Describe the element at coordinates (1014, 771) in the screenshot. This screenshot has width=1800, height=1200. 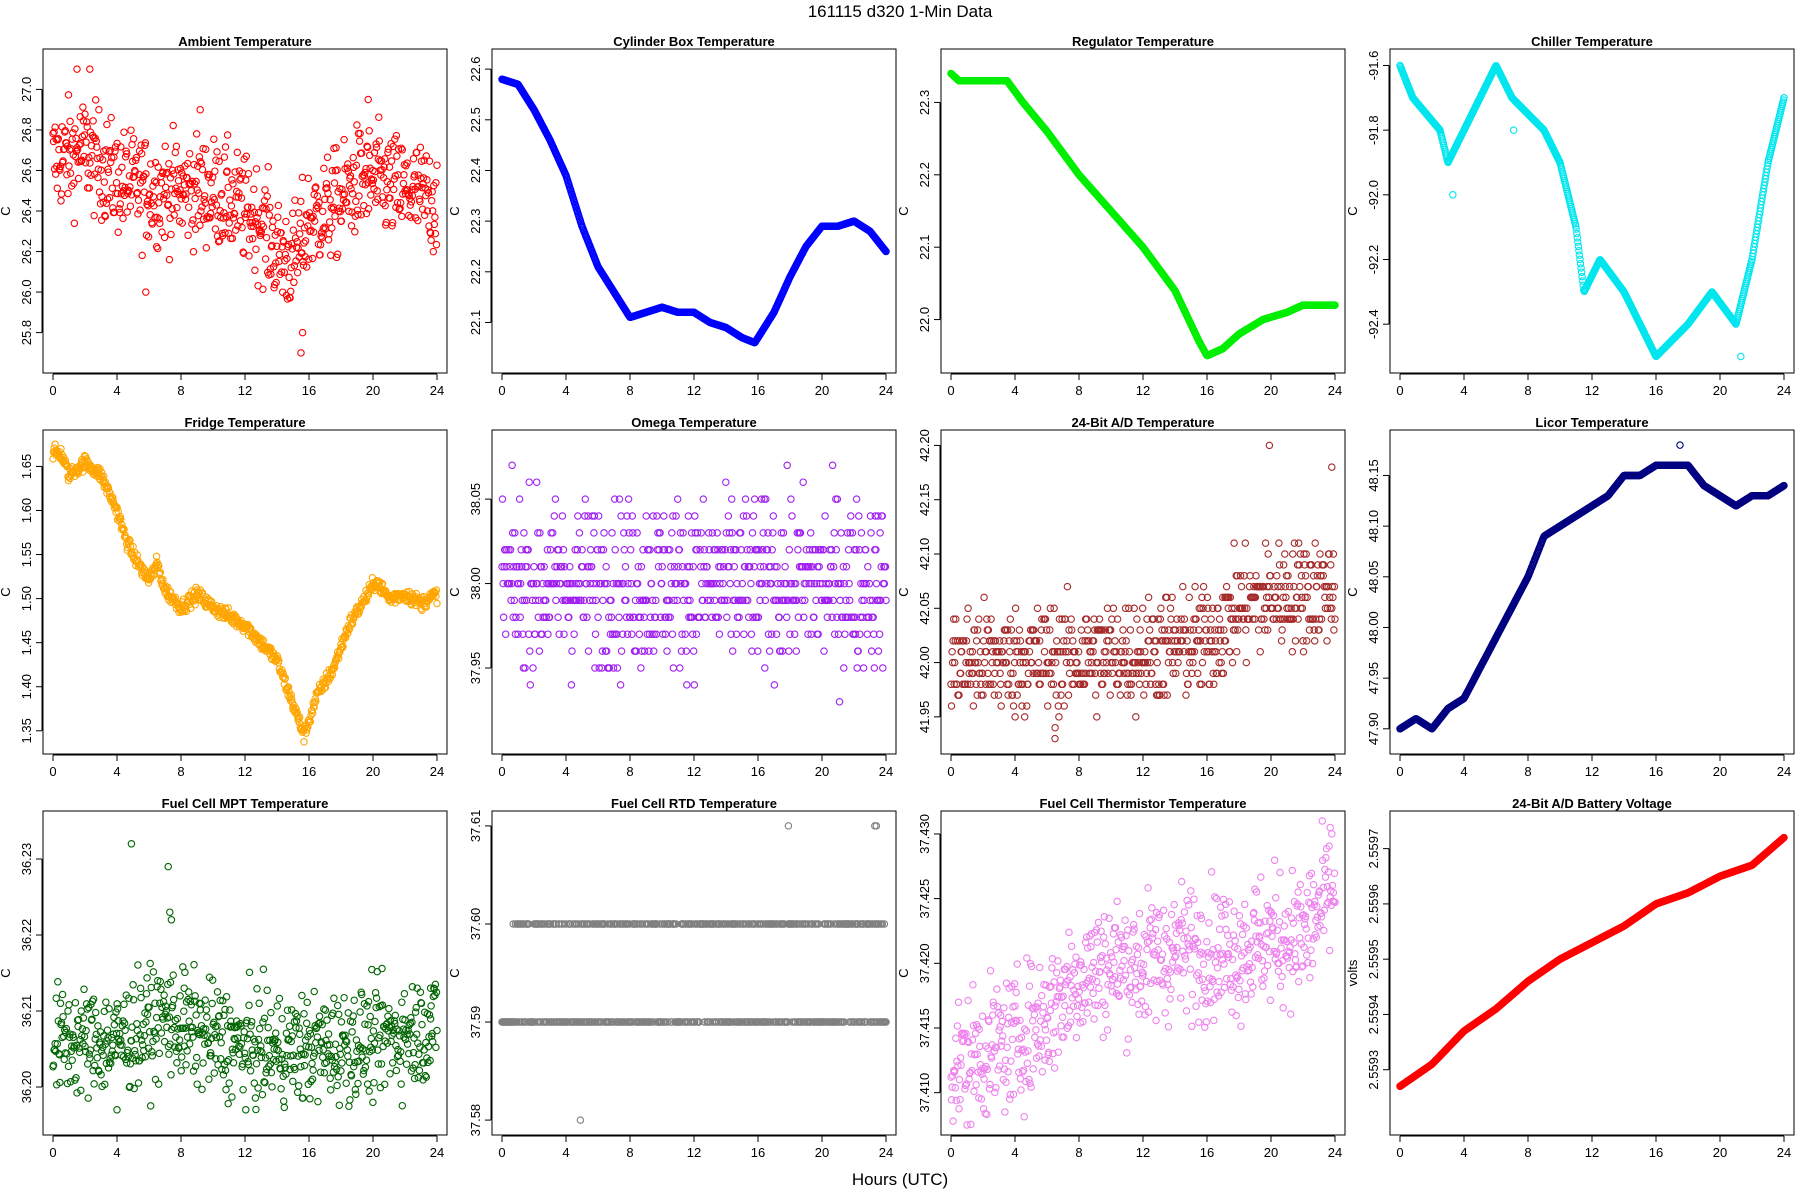
I see `x-tick-label: 4` at that location.